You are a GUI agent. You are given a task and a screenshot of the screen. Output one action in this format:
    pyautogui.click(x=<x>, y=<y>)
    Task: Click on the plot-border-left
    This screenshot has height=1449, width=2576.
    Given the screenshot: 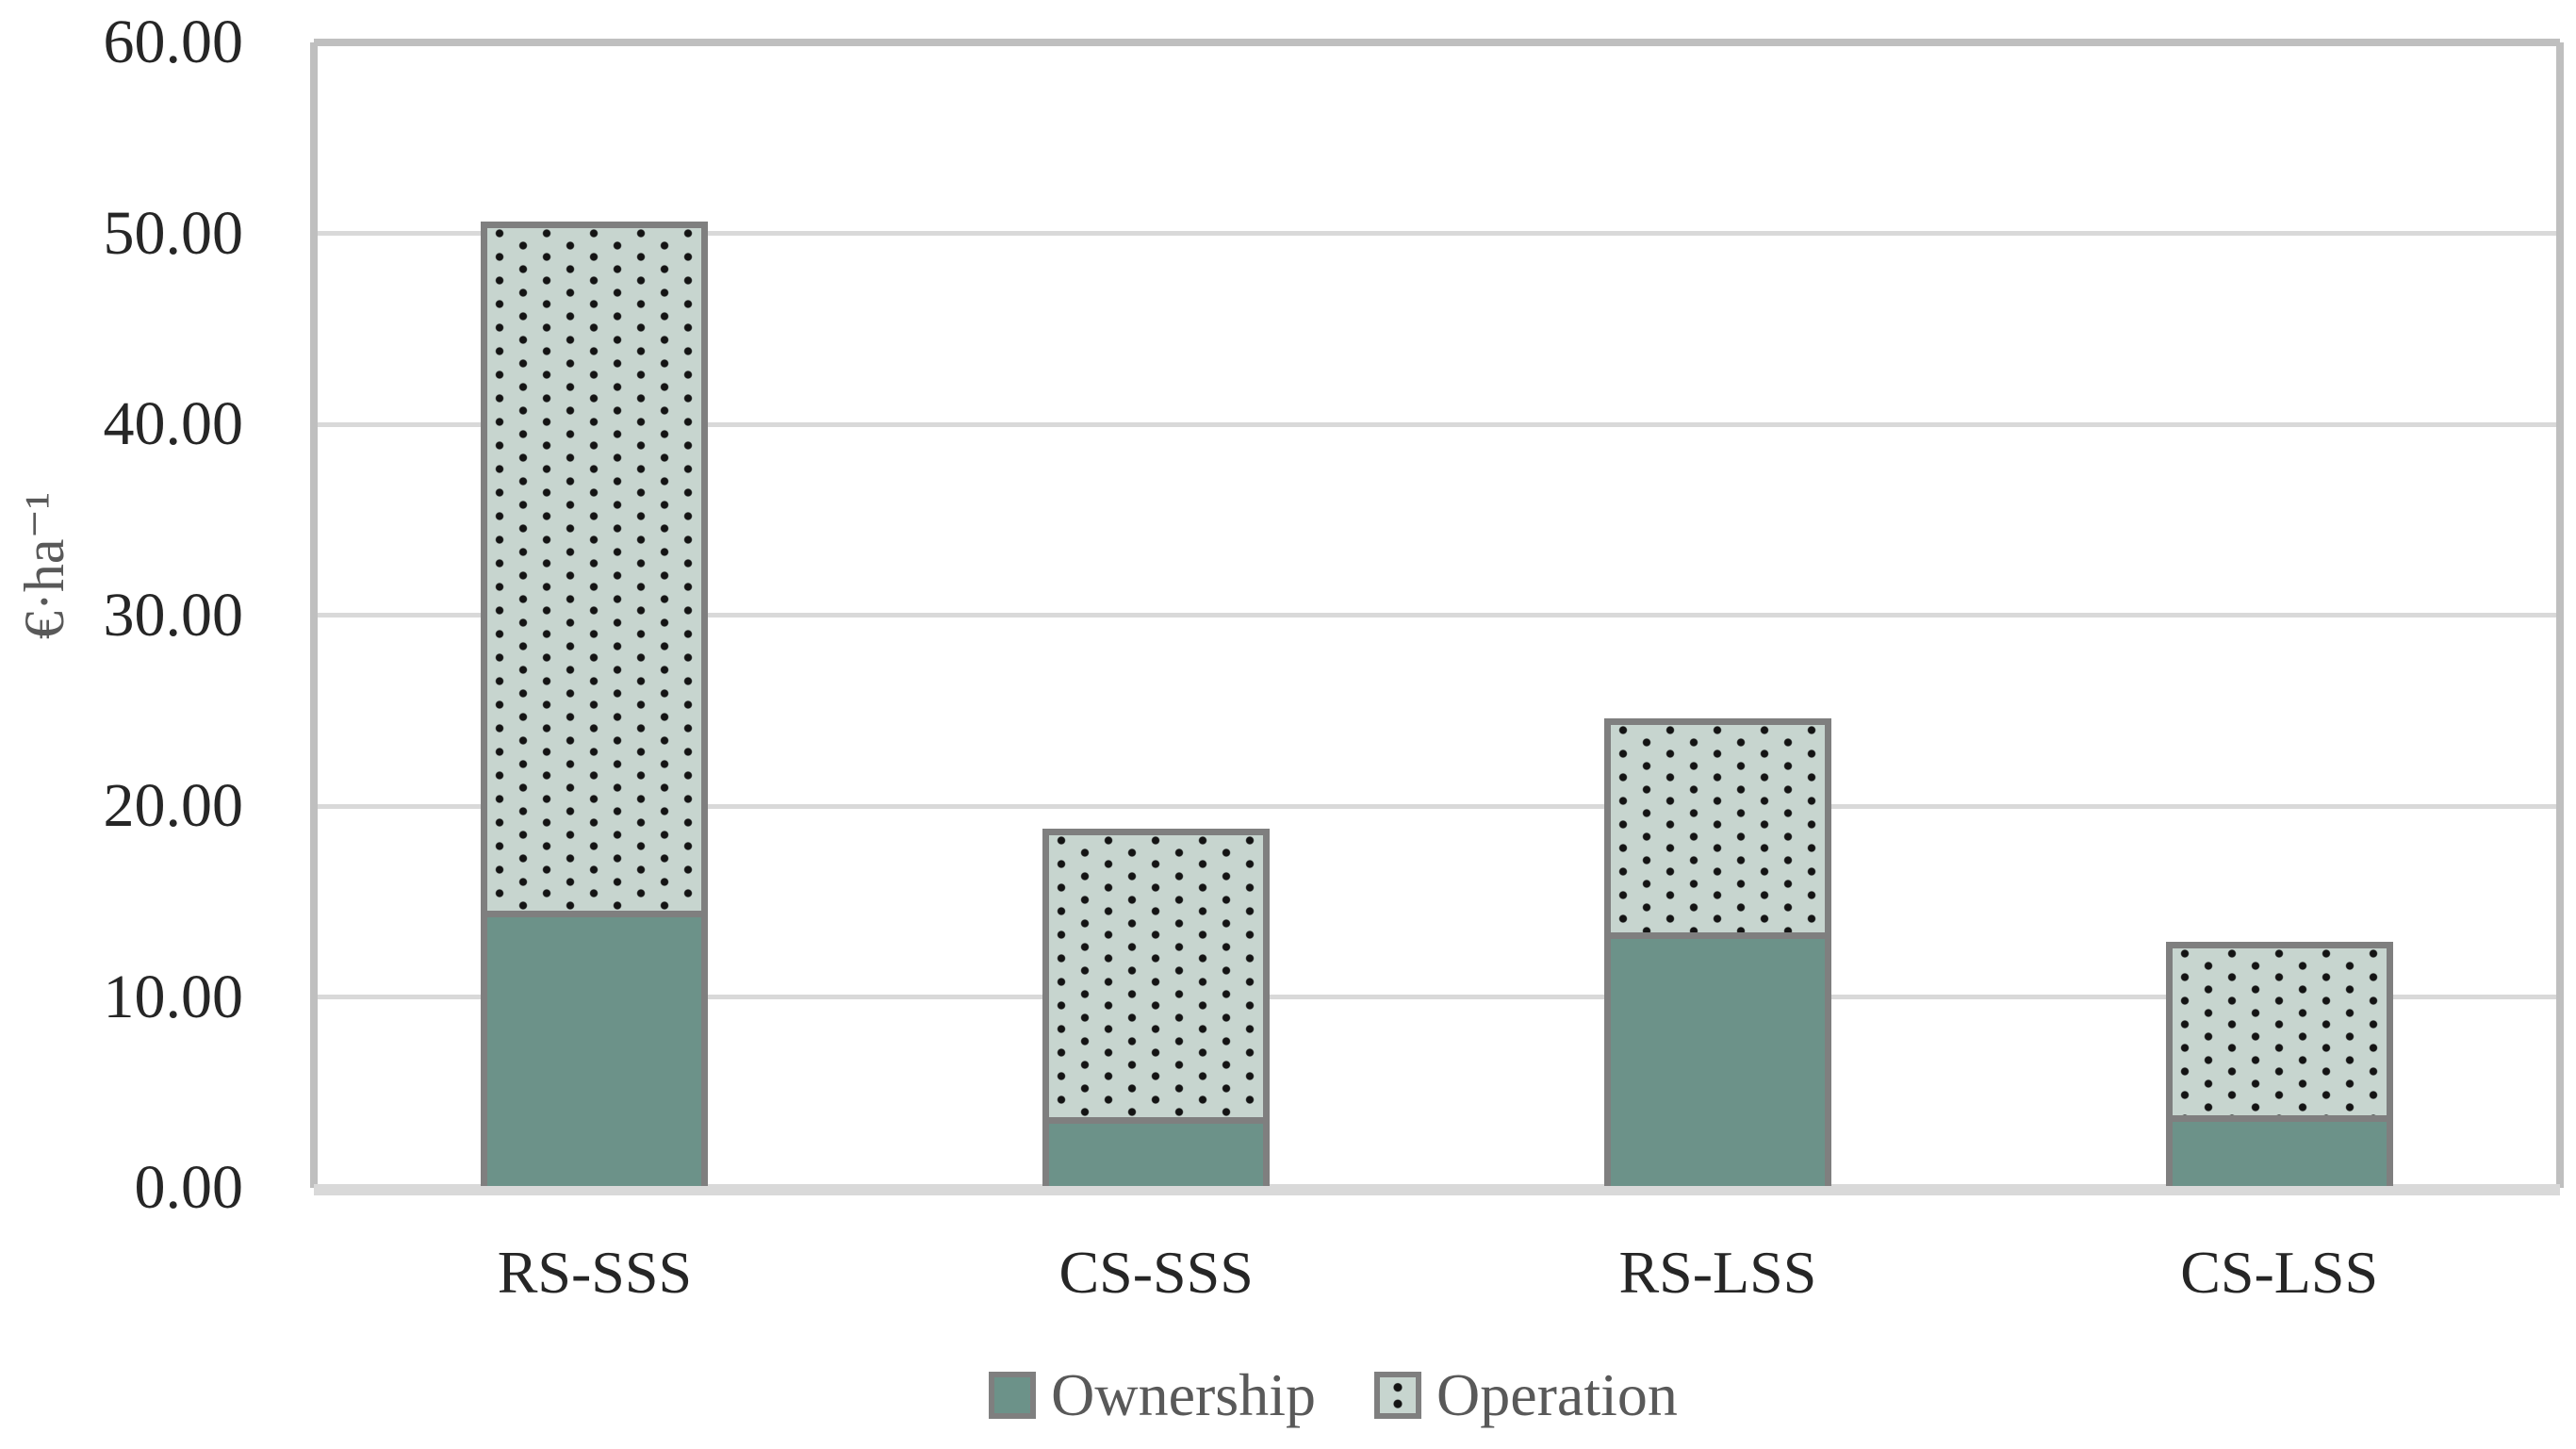 What is the action you would take?
    pyautogui.click(x=314, y=615)
    